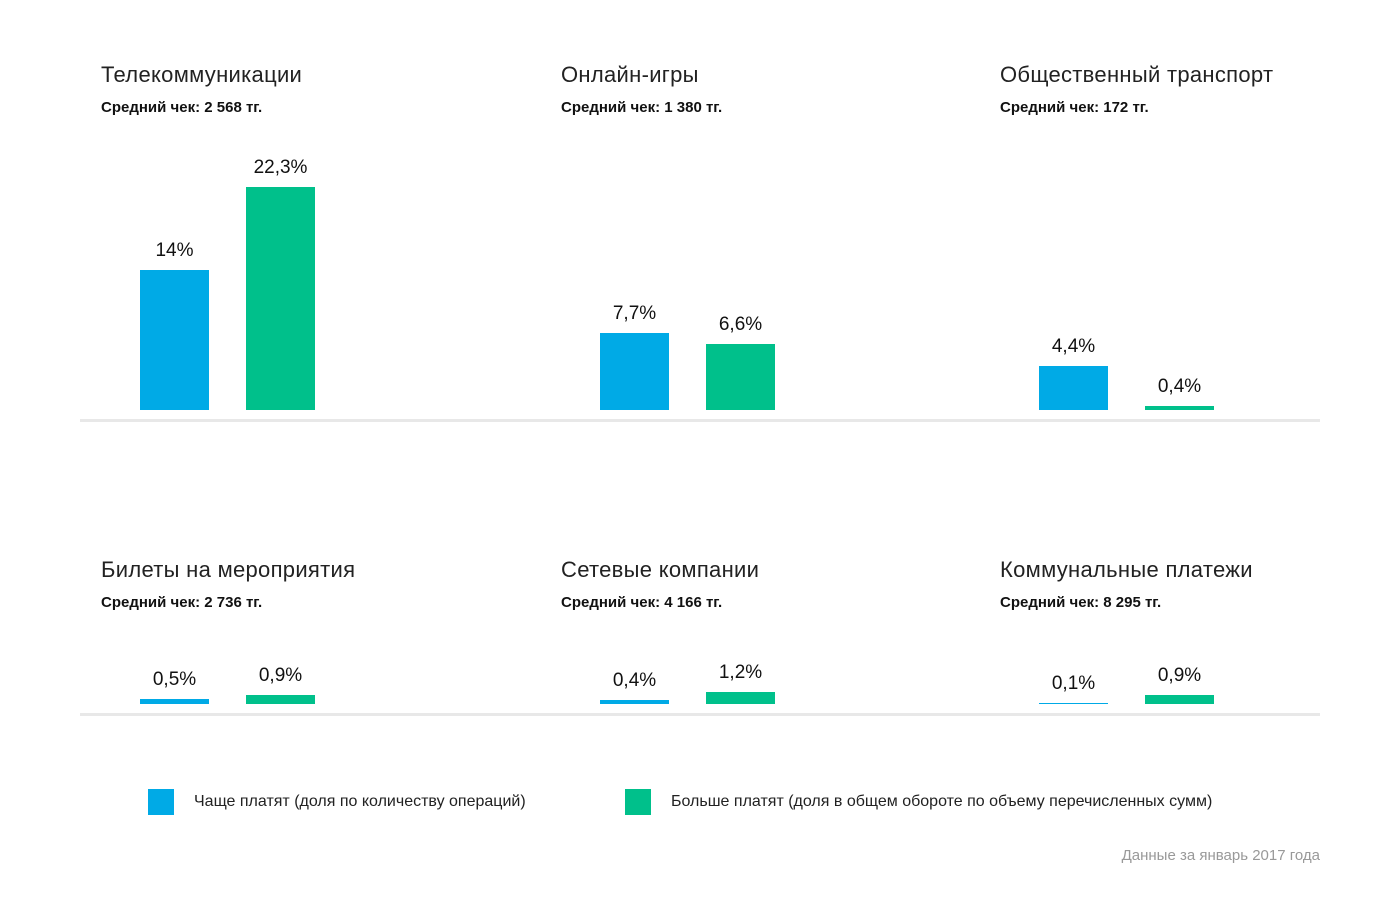  I want to click on panel-subtitle: Средний чек: 172 тг., so click(1074, 107).